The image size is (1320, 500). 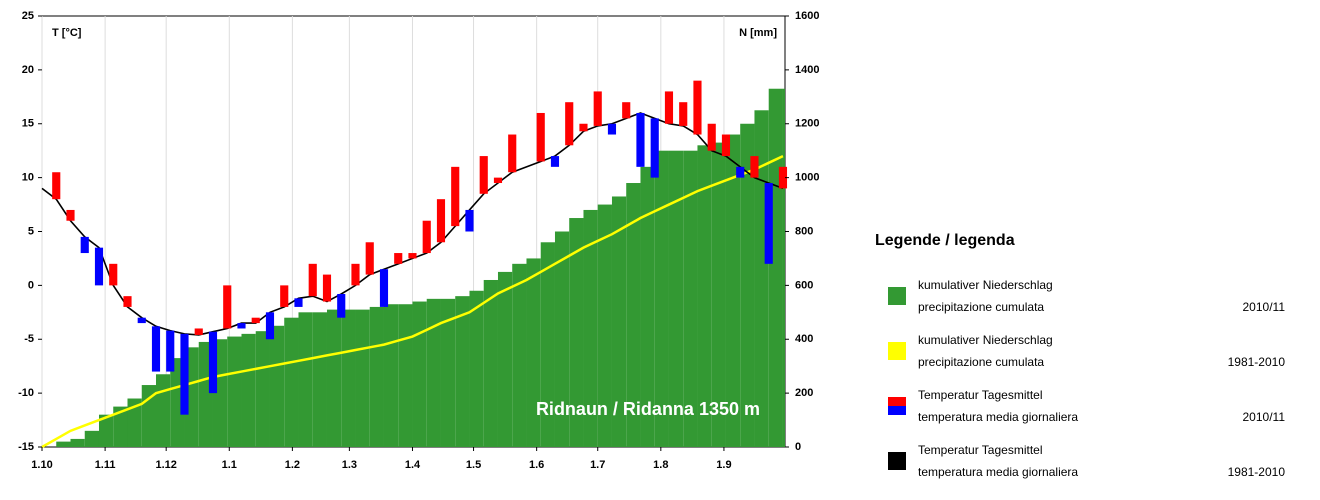 What do you see at coordinates (981, 307) in the screenshot?
I see `legend-label: precipitazione cumulata` at bounding box center [981, 307].